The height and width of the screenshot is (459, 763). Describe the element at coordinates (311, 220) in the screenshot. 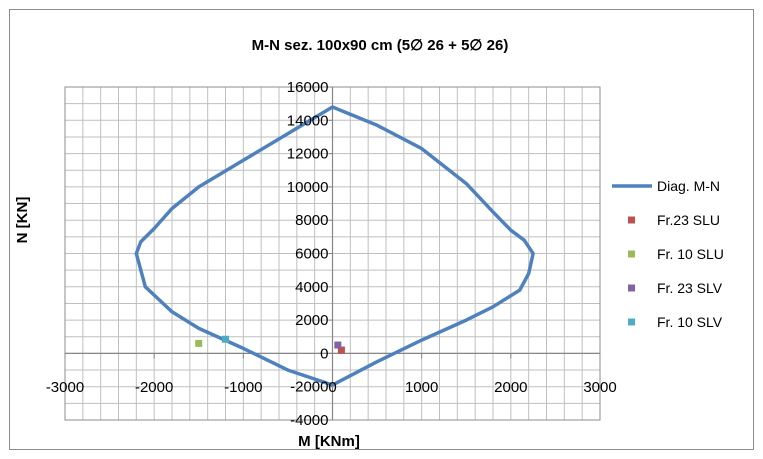

I see `y-tick-label: 8000` at that location.